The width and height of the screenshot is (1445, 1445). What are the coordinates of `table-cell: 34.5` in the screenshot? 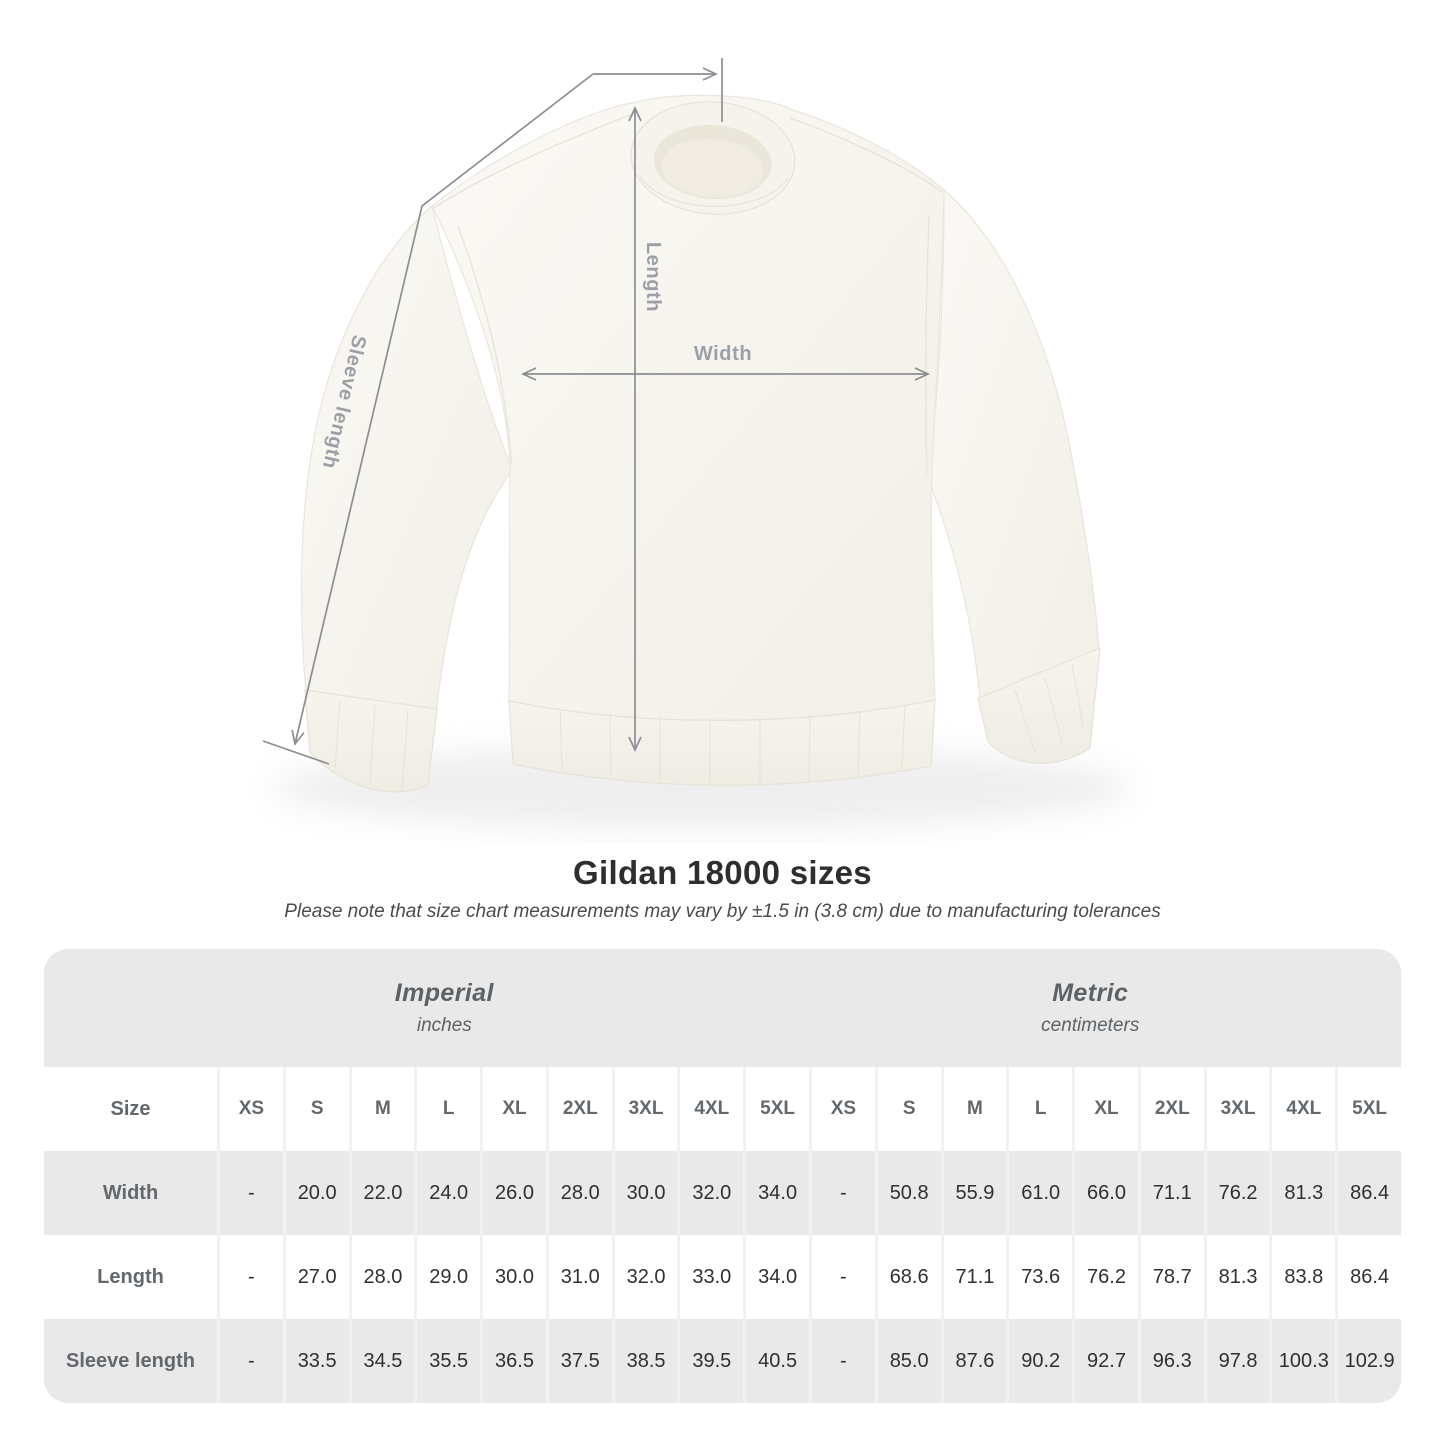 It's located at (381, 1361).